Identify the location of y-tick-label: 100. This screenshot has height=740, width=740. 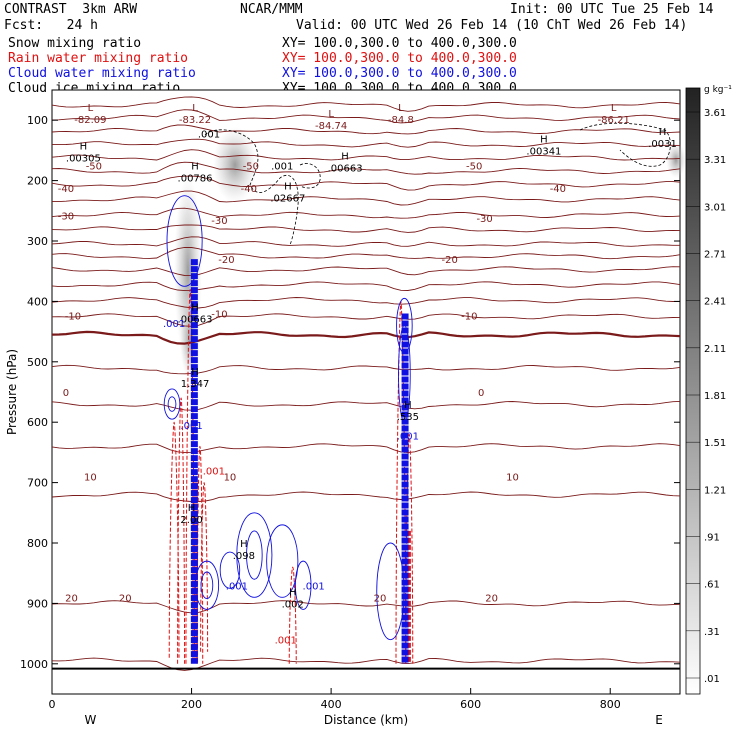
(37, 120).